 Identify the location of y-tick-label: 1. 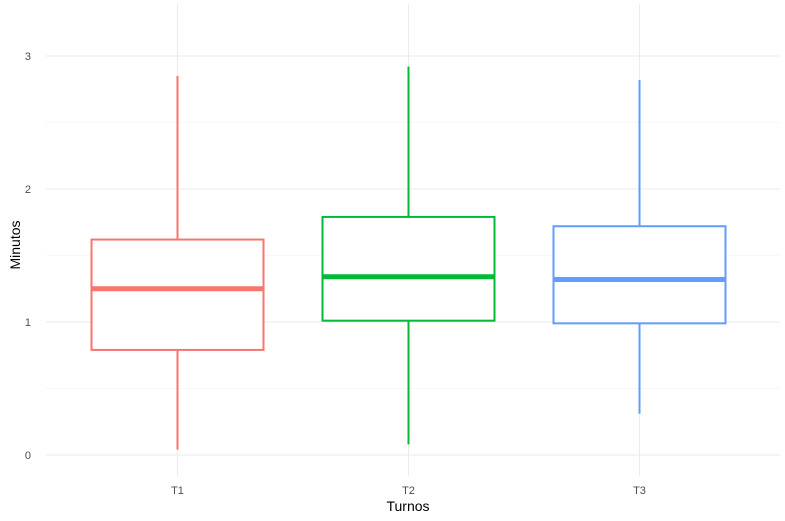
(28, 323).